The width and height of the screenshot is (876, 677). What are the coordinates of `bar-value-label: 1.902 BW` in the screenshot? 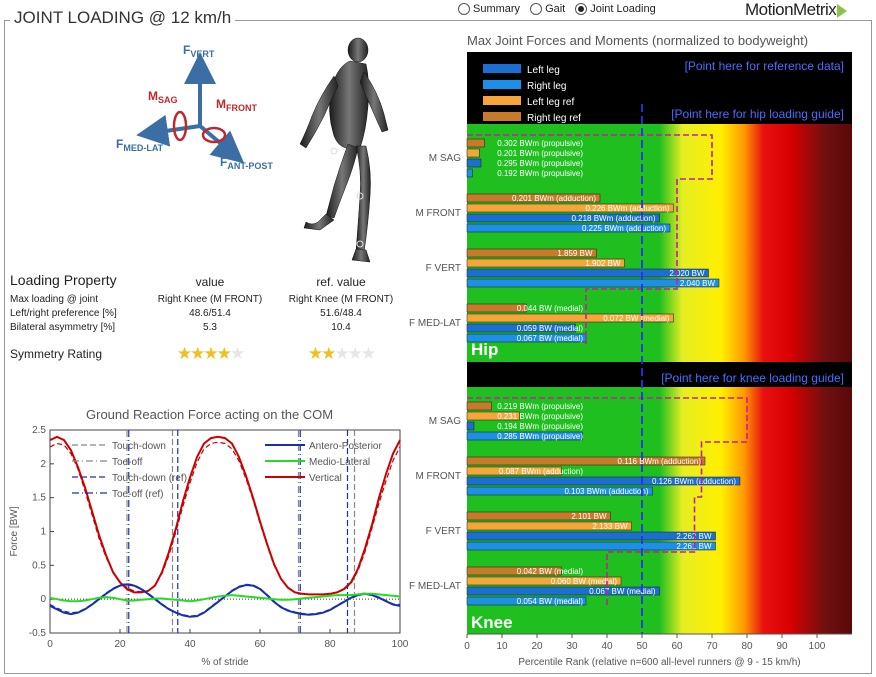 It's located at (603, 263).